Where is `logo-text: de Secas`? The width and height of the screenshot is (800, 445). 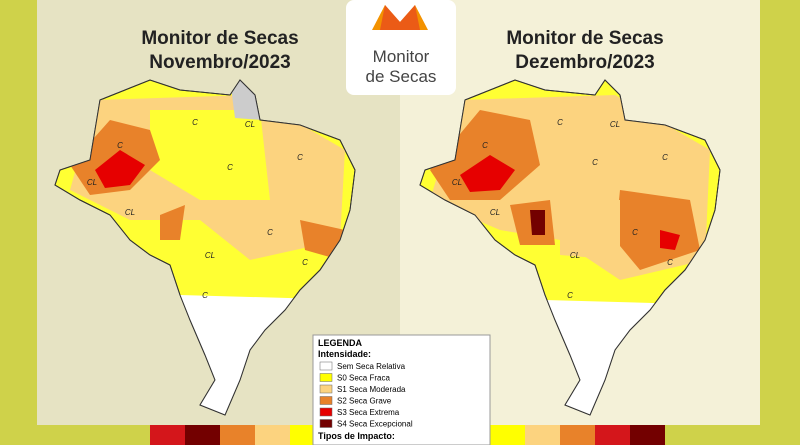
logo-text: de Secas is located at coordinates (401, 76).